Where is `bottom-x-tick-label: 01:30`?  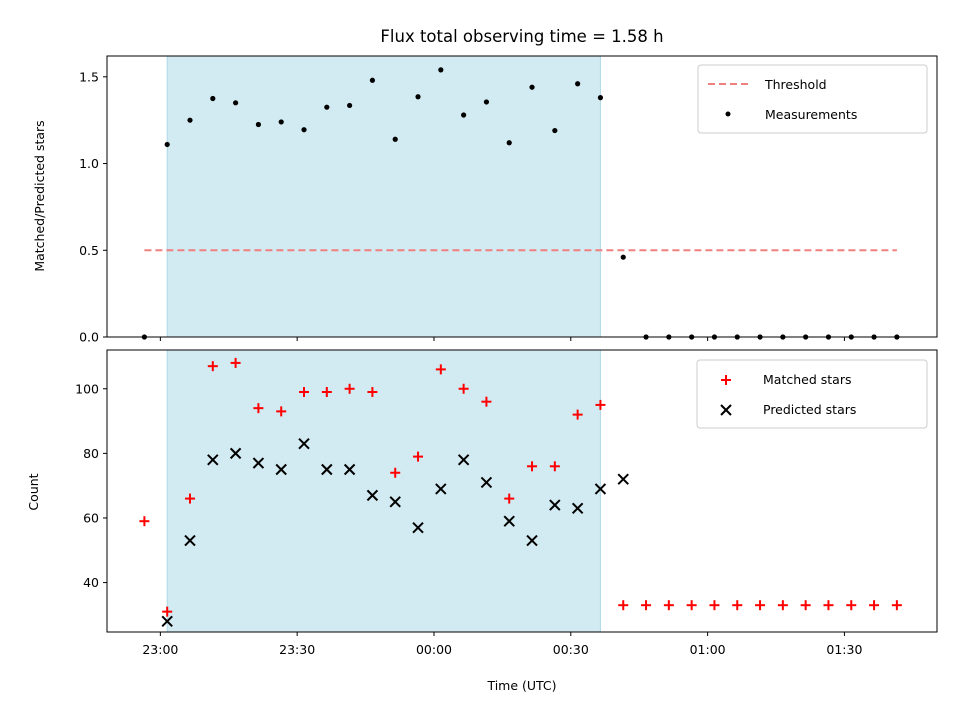
bottom-x-tick-label: 01:30 is located at coordinates (844, 649).